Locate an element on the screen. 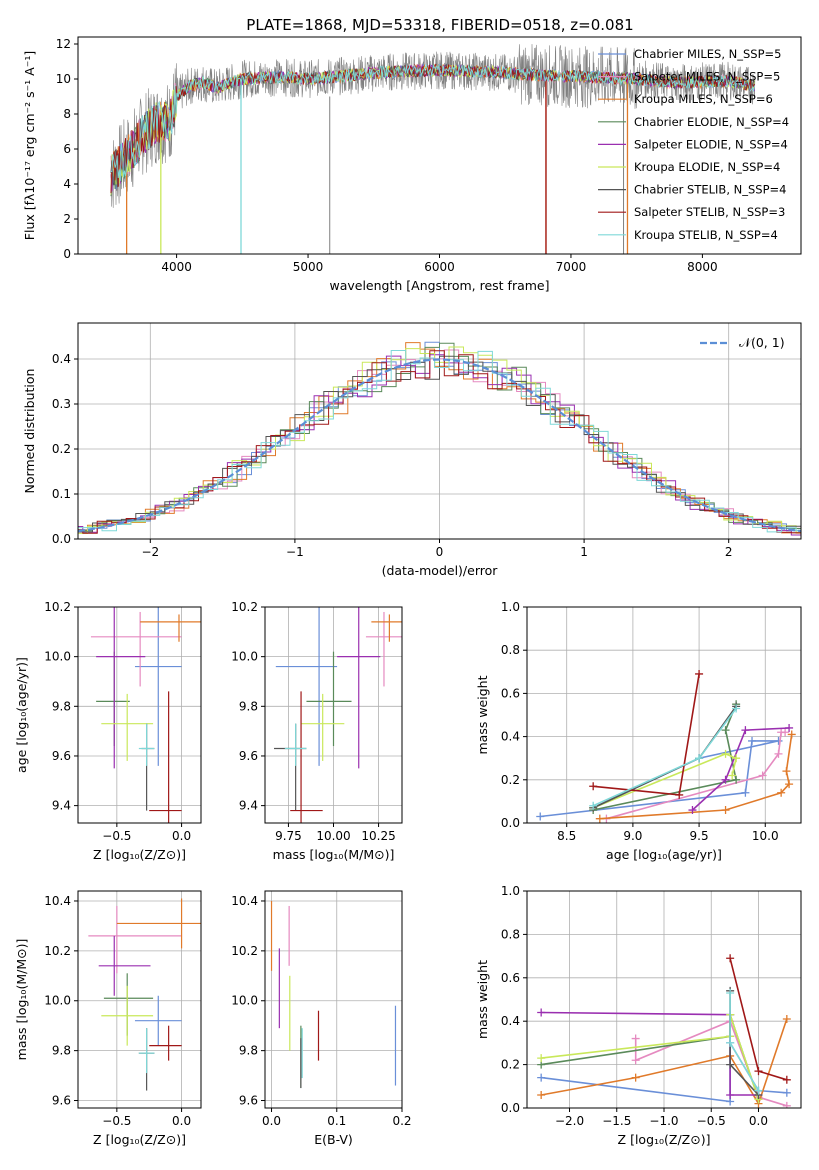 The width and height of the screenshot is (819, 1170). x-tick-label: −1.5 is located at coordinates (616, 1121).